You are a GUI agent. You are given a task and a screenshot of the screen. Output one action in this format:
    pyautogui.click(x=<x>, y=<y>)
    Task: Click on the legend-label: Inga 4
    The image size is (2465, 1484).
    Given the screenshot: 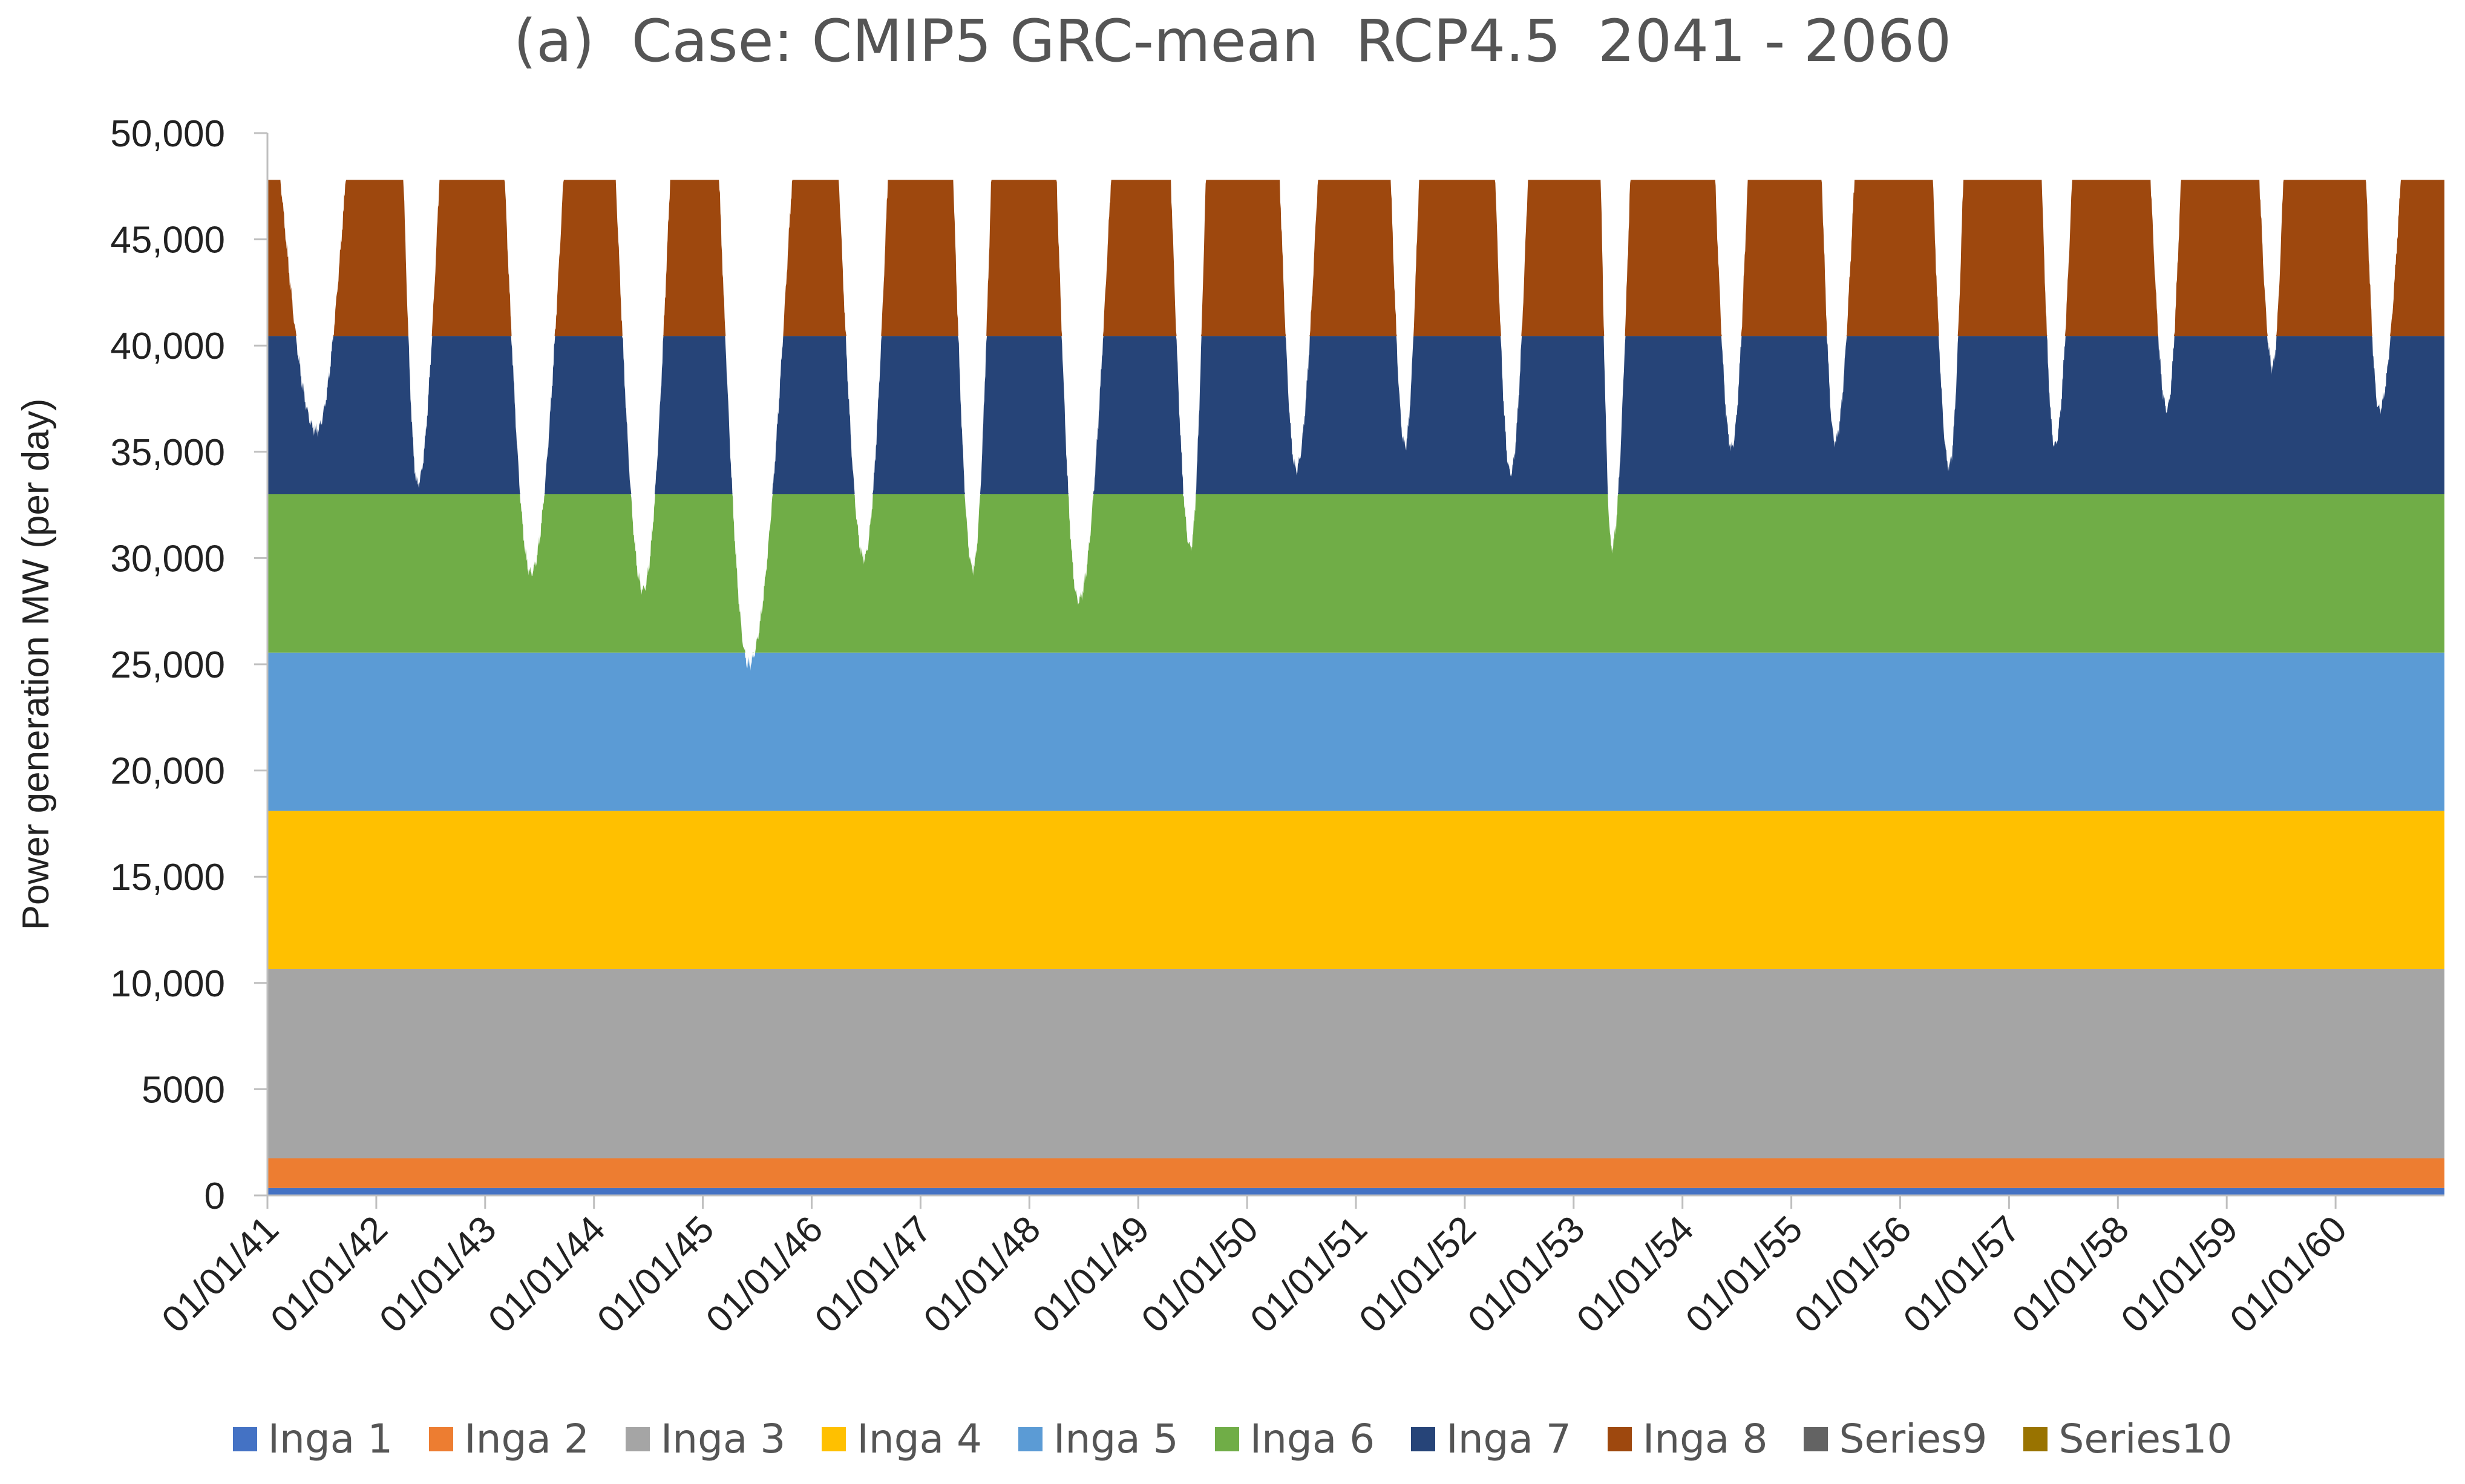 What is the action you would take?
    pyautogui.click(x=920, y=1439)
    